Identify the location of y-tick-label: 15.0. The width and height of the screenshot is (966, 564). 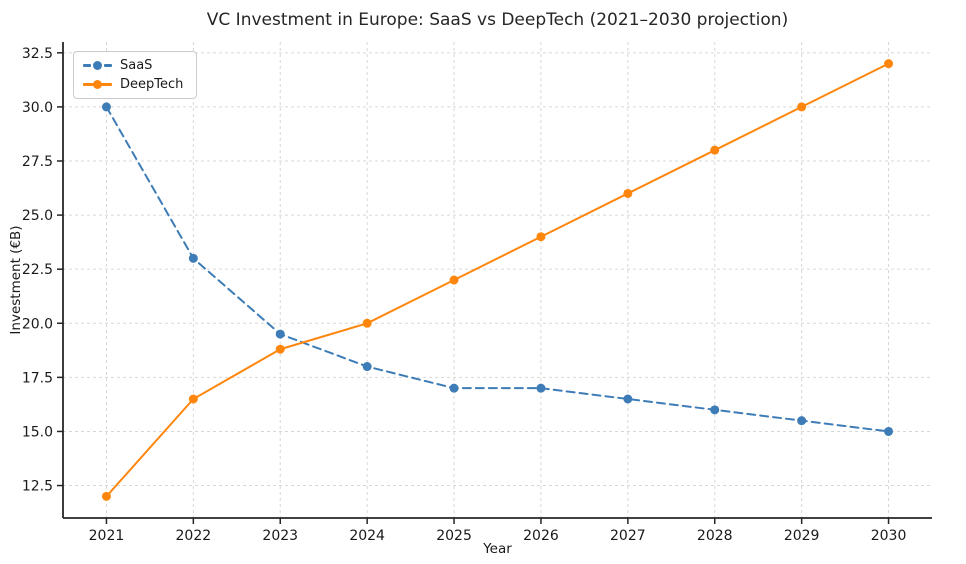
(37, 432).